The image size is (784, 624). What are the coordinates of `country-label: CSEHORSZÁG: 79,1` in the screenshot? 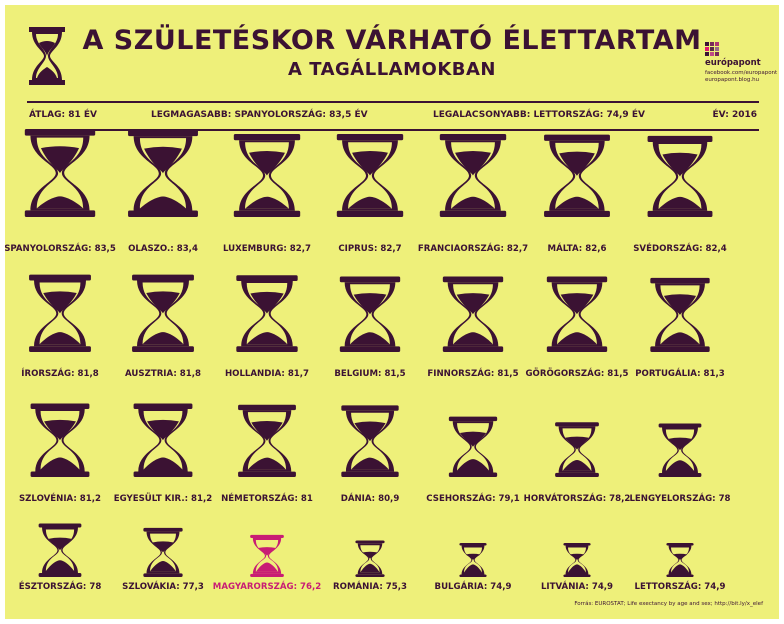 It's located at (472, 498).